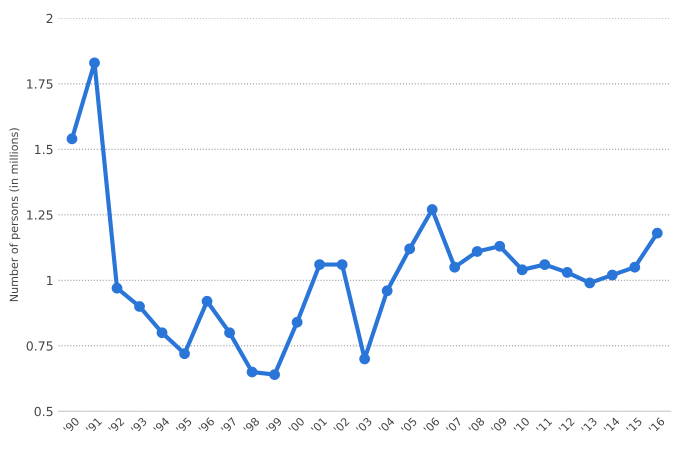  Describe the element at coordinates (589, 425) in the screenshot. I see `x-tick-label: '13` at that location.